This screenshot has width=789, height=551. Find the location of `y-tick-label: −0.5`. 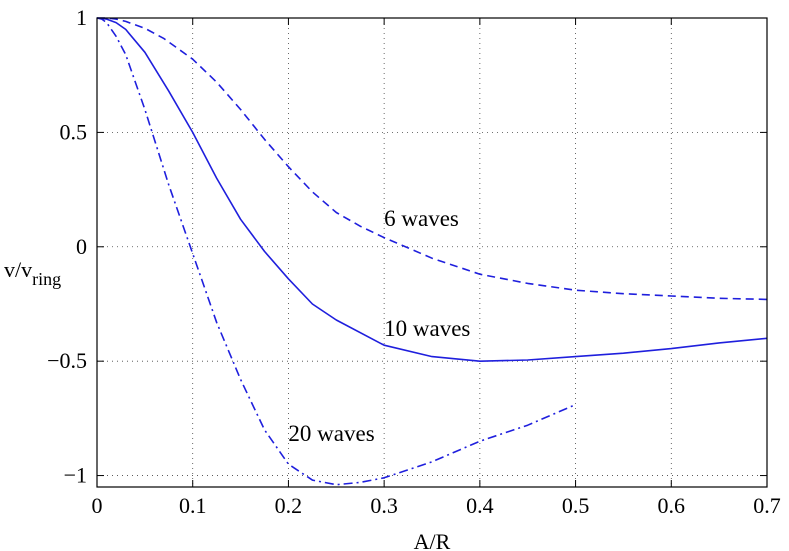

y-tick-label: −0.5 is located at coordinates (67, 360).